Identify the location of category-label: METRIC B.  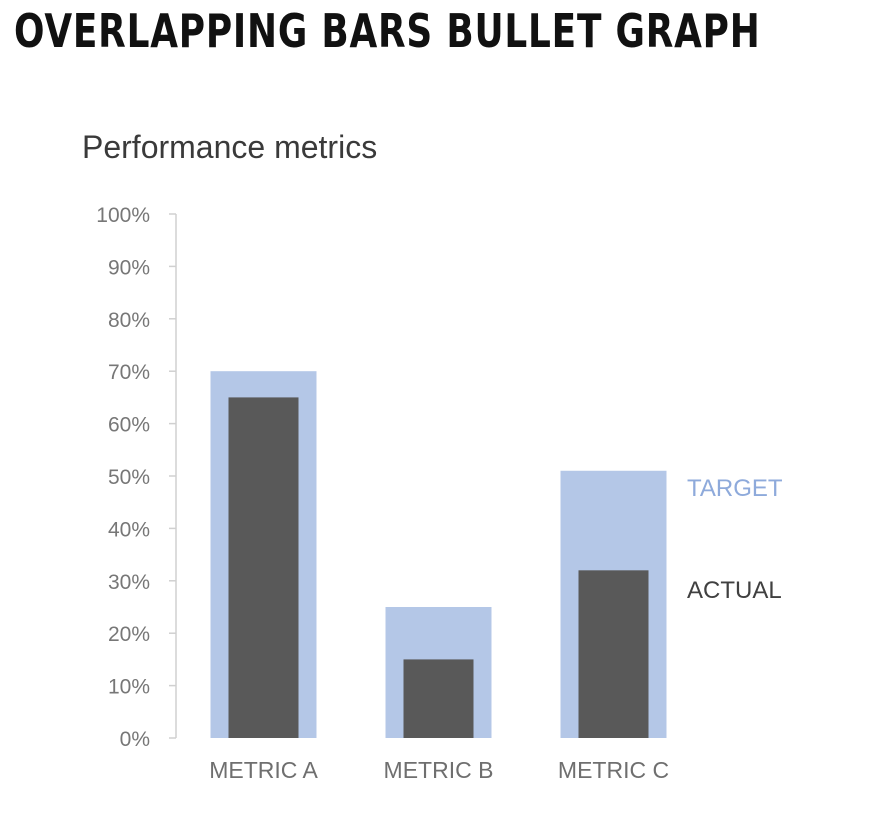
(439, 770).